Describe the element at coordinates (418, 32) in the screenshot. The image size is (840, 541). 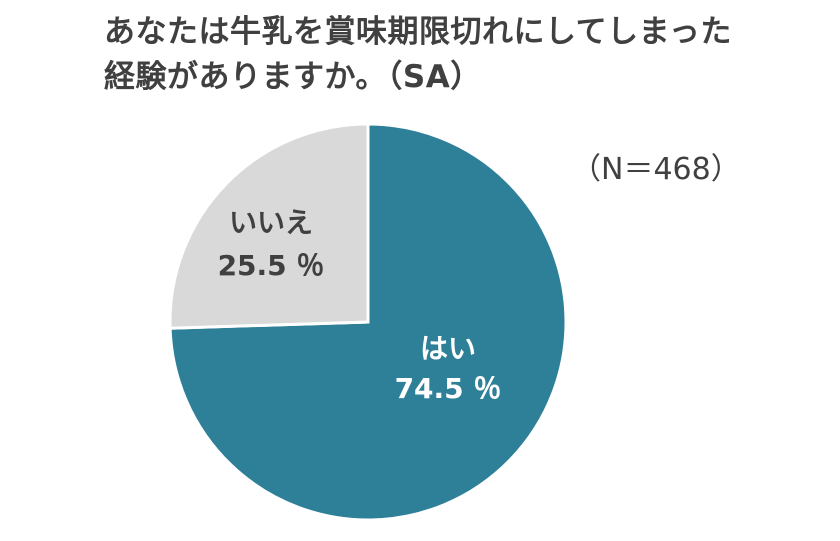
I see `chart-title-line-1: あなたは牛乳を賞味期限切れにしてしまった` at that location.